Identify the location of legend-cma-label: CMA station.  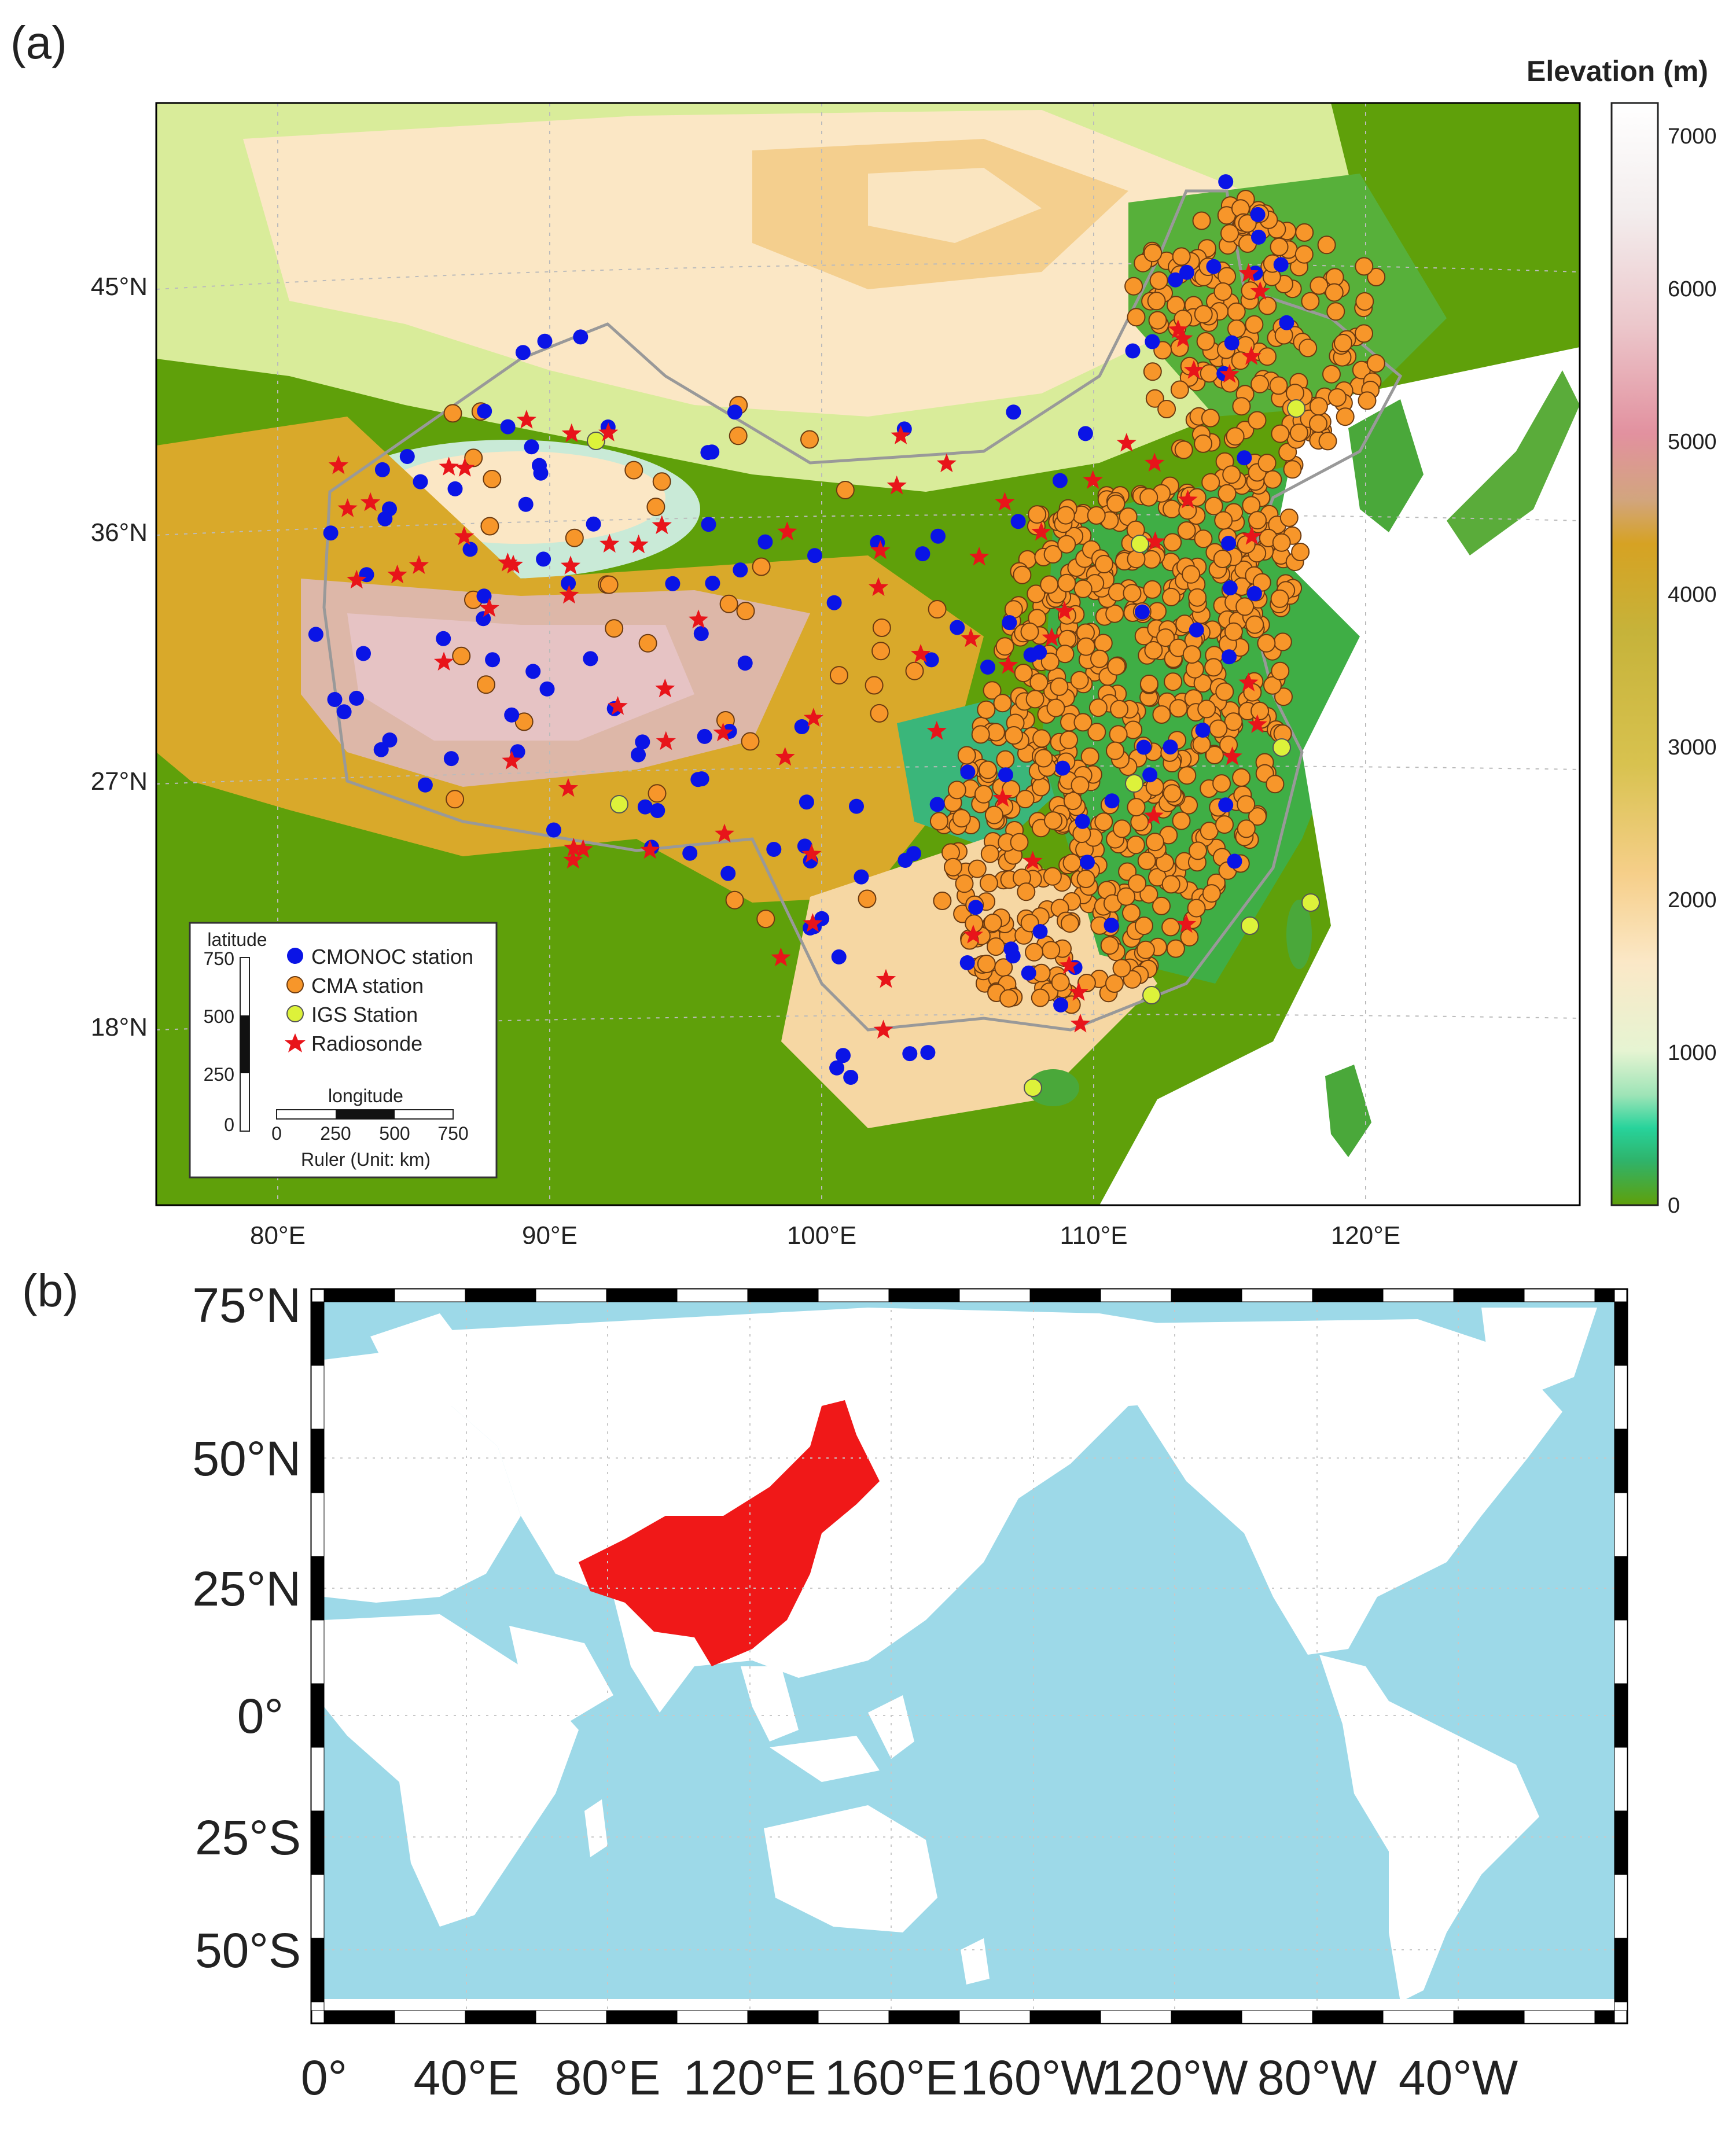
(367, 986).